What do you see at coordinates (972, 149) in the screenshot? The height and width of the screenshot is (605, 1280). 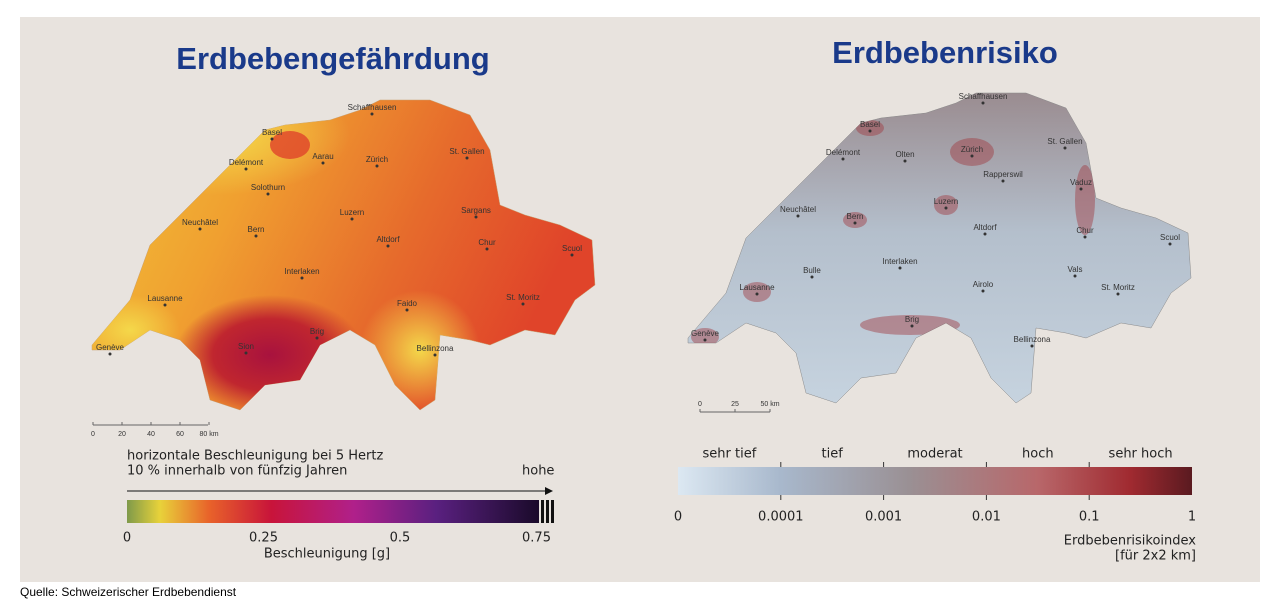 I see `city-label: Zürich` at bounding box center [972, 149].